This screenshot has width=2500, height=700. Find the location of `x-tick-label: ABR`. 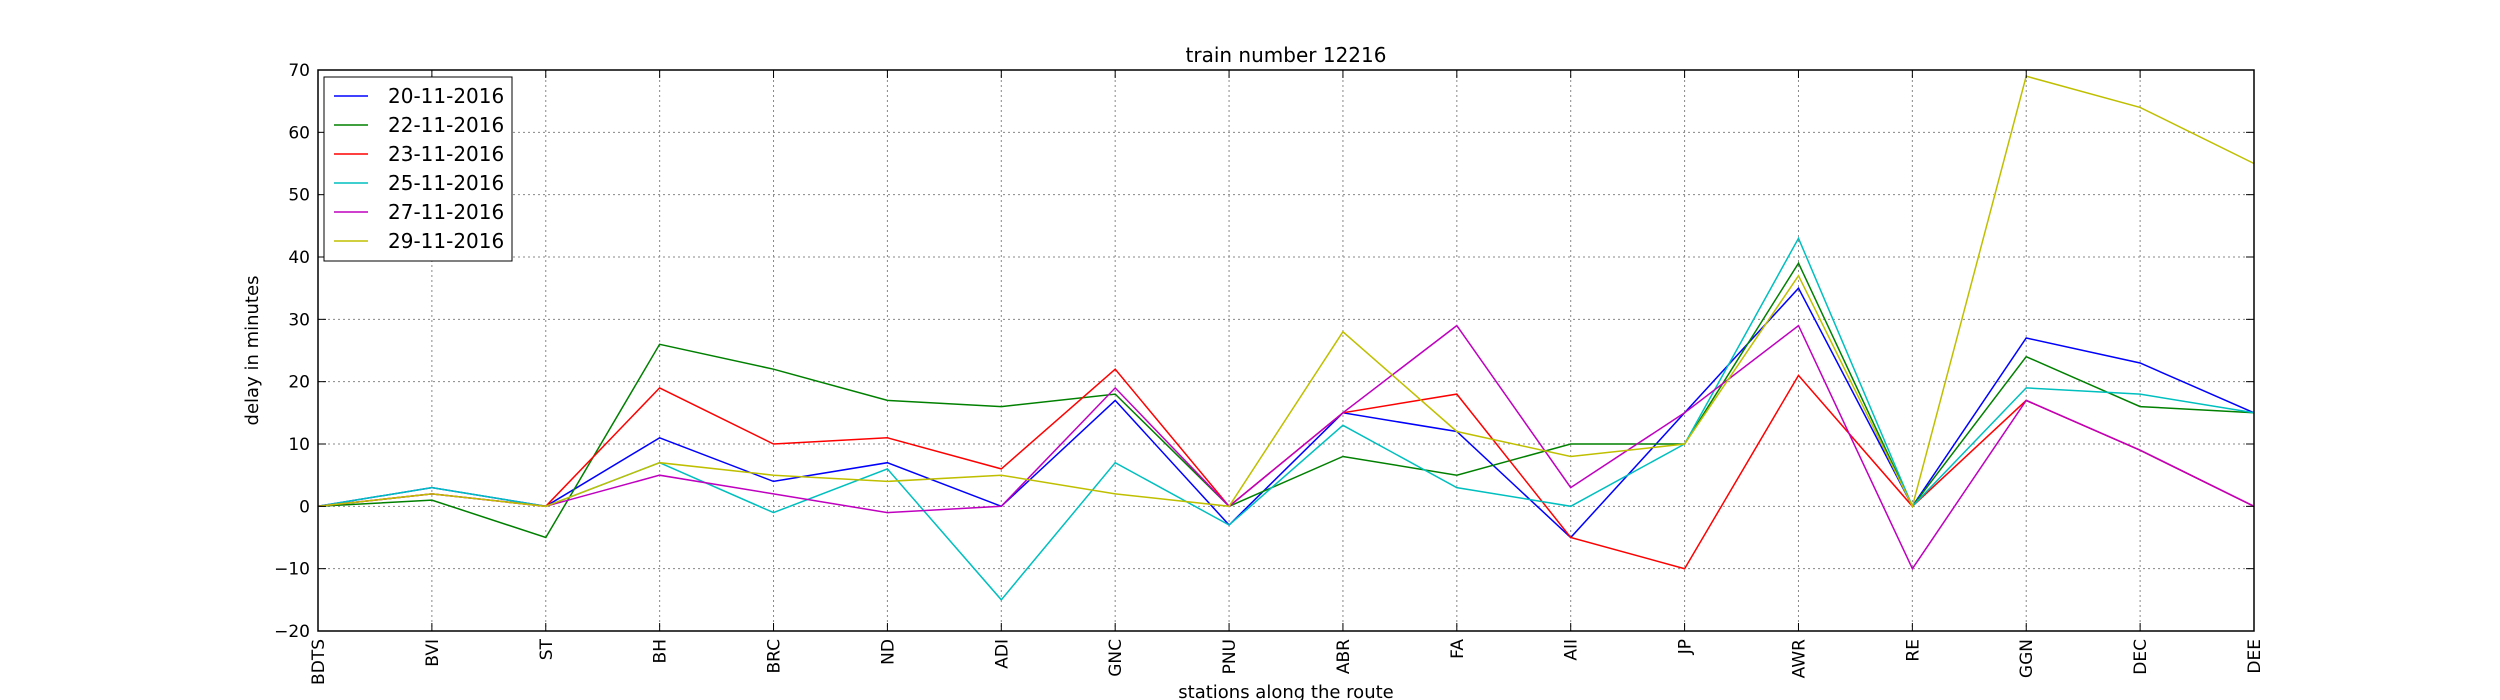

x-tick-label: ABR is located at coordinates (1344, 656).